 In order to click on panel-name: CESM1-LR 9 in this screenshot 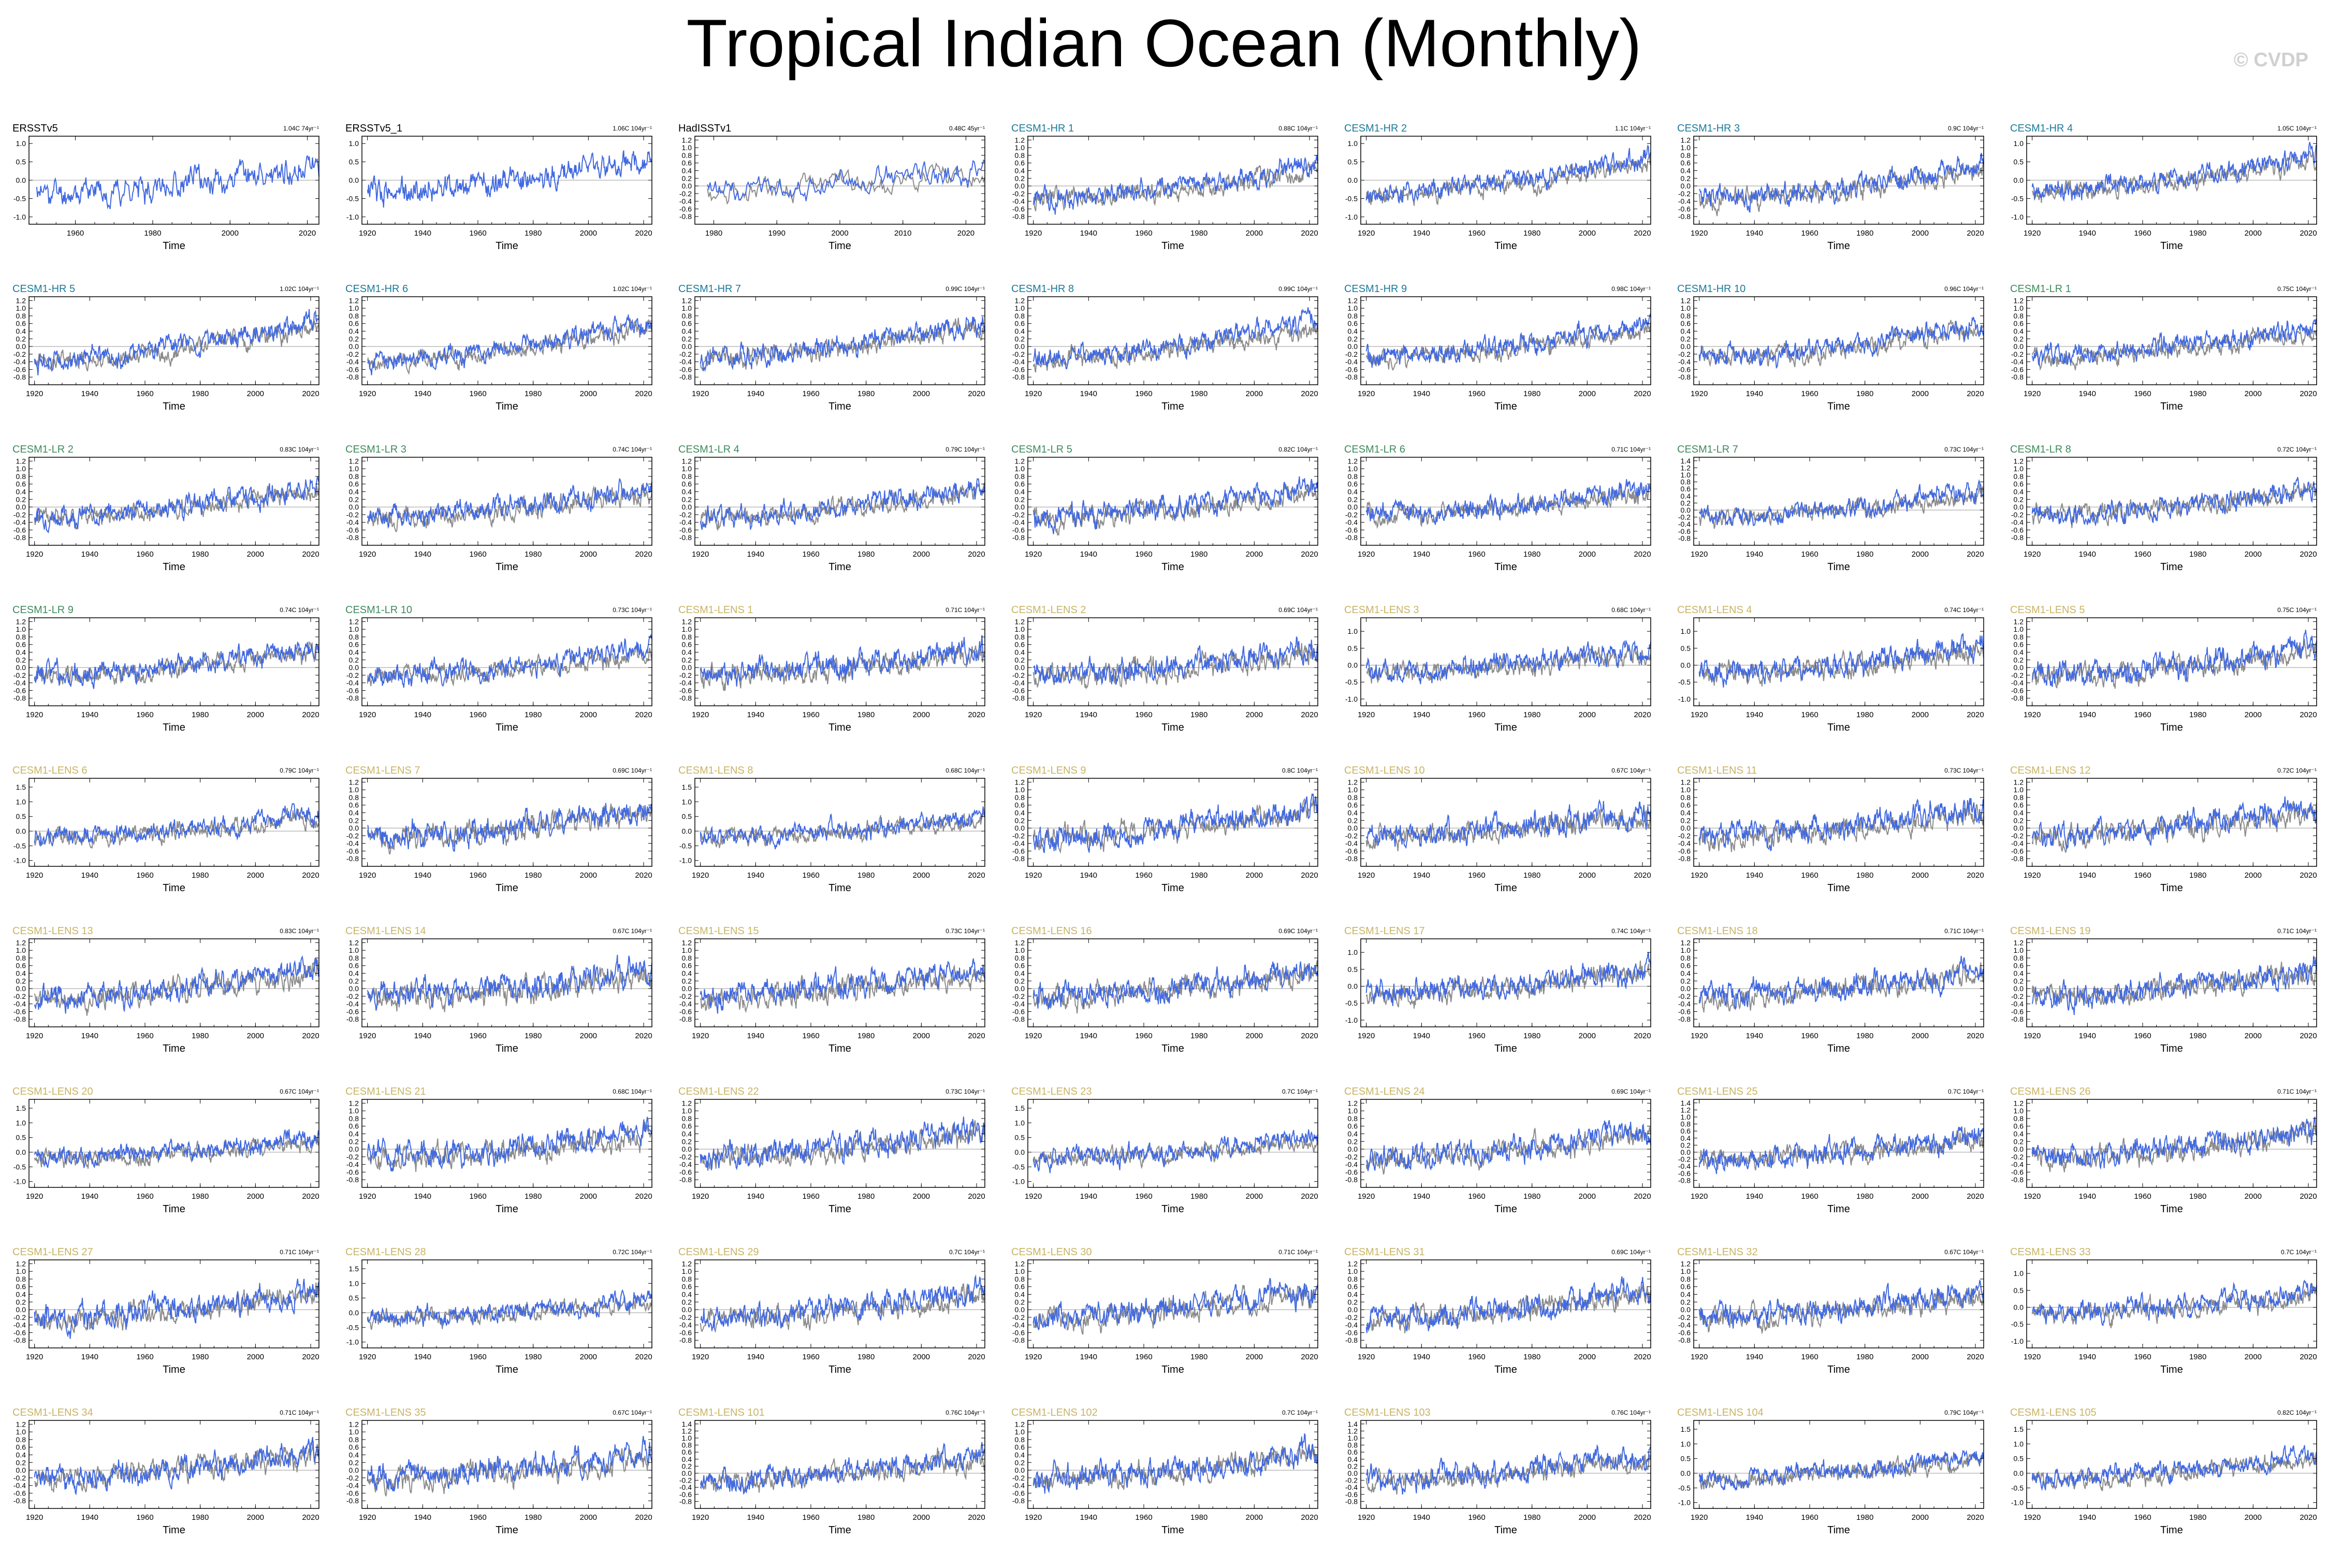, I will do `click(43, 610)`.